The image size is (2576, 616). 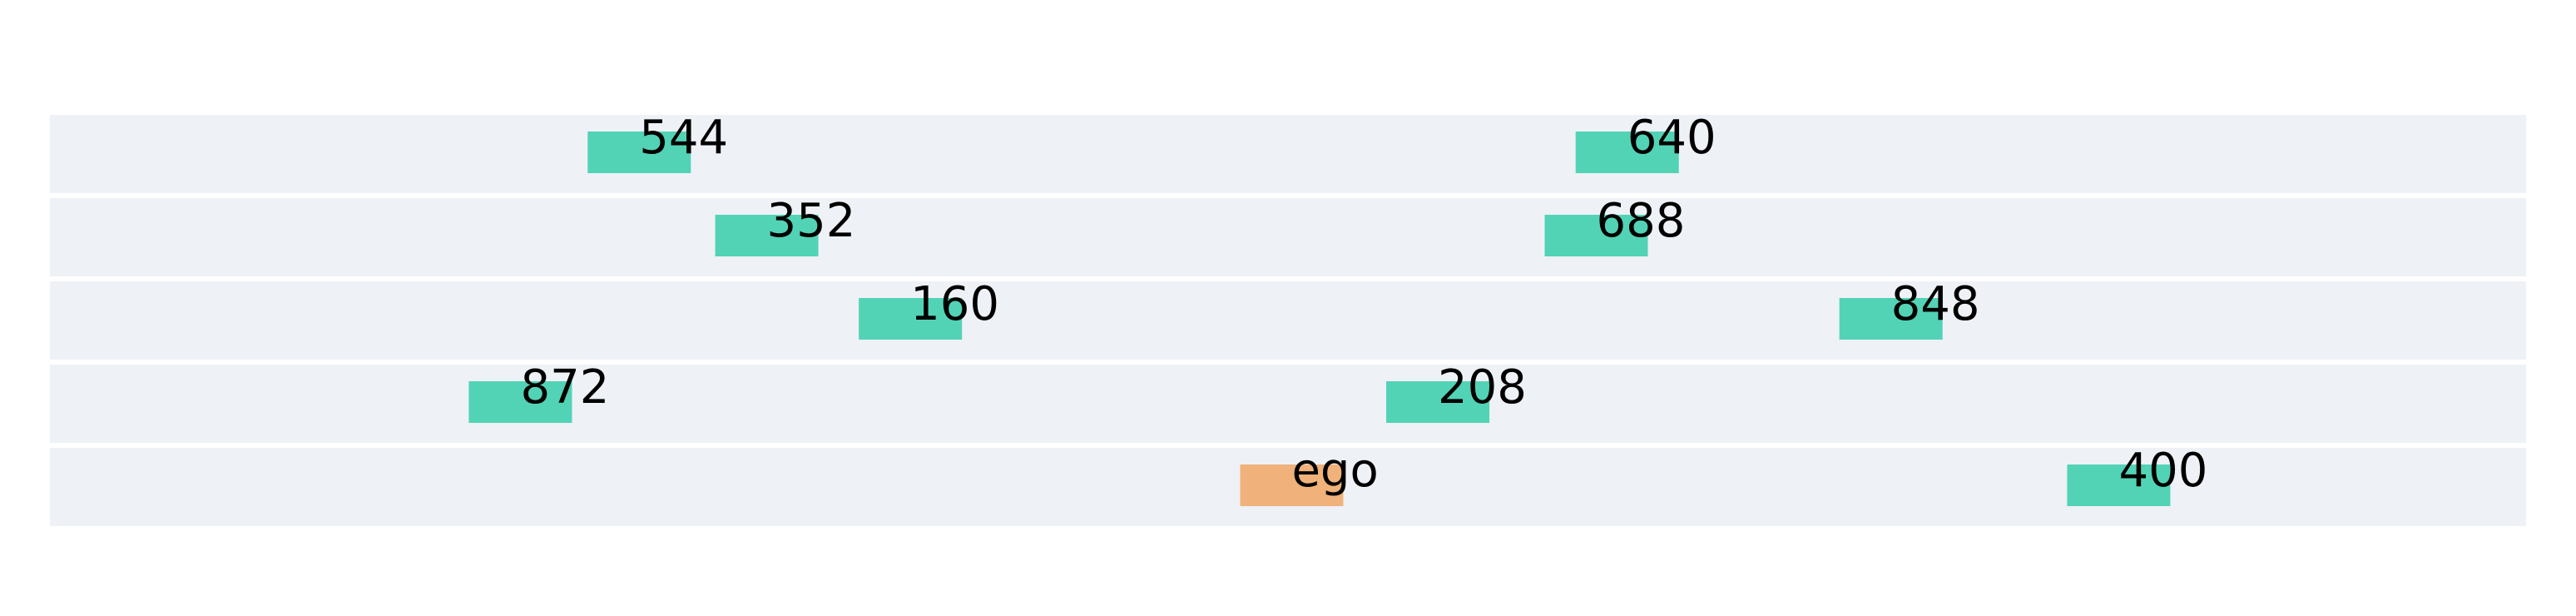 I want to click on vehicle-label: 872, so click(x=564, y=387).